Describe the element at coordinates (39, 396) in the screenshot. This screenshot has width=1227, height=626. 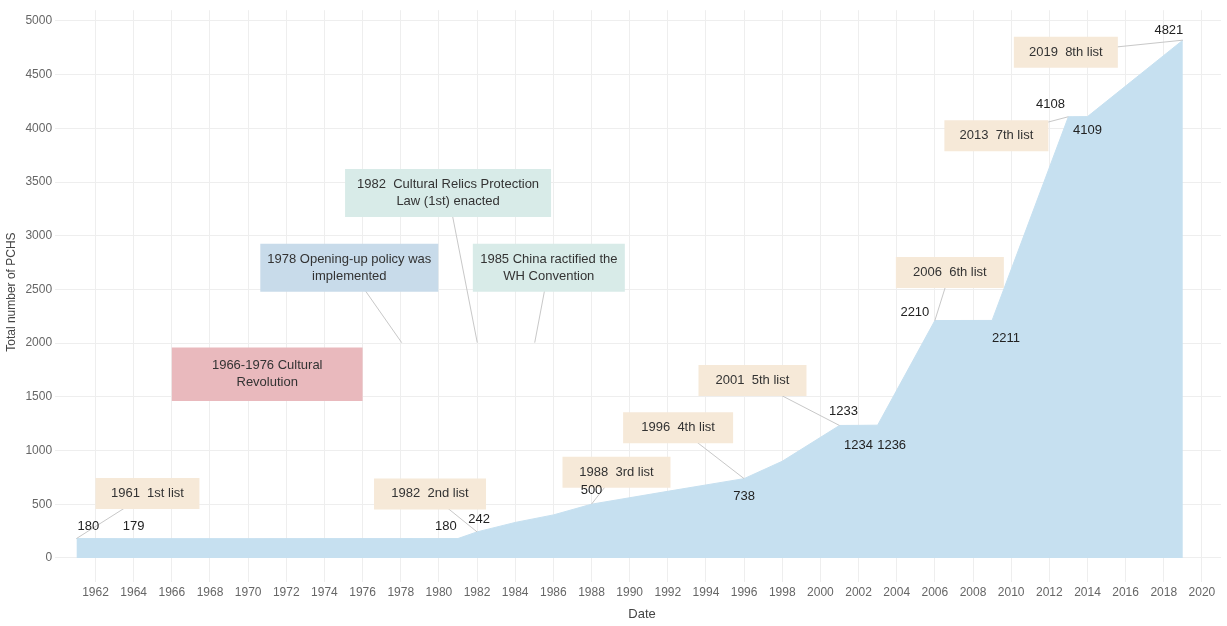
I see `y-tick-label: 1500` at that location.